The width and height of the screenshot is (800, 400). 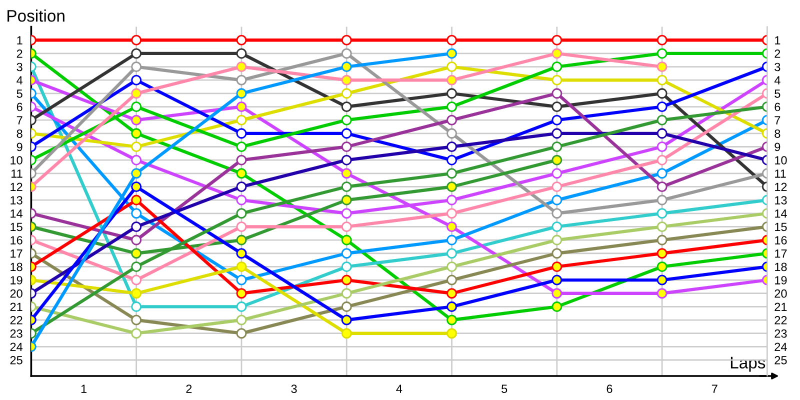 What do you see at coordinates (19, 147) in the screenshot?
I see `y-tick-label: 9` at bounding box center [19, 147].